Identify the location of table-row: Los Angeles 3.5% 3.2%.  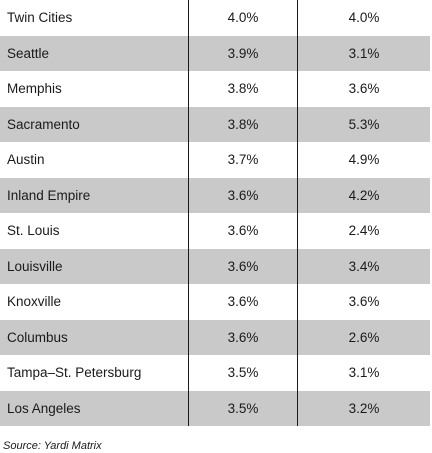
(215, 408).